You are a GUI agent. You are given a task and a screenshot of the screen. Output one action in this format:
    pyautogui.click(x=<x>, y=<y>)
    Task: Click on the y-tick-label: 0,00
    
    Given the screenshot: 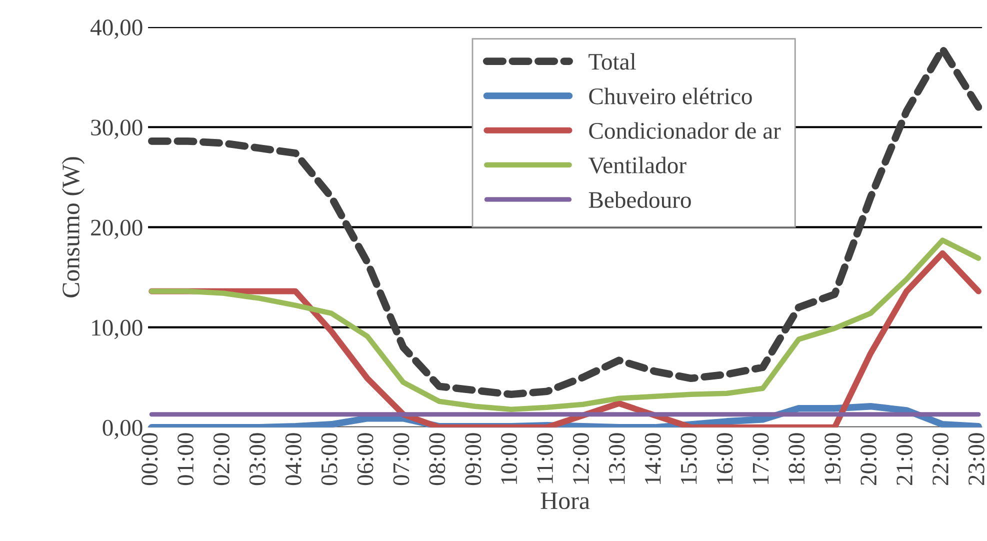 What is the action you would take?
    pyautogui.click(x=122, y=430)
    